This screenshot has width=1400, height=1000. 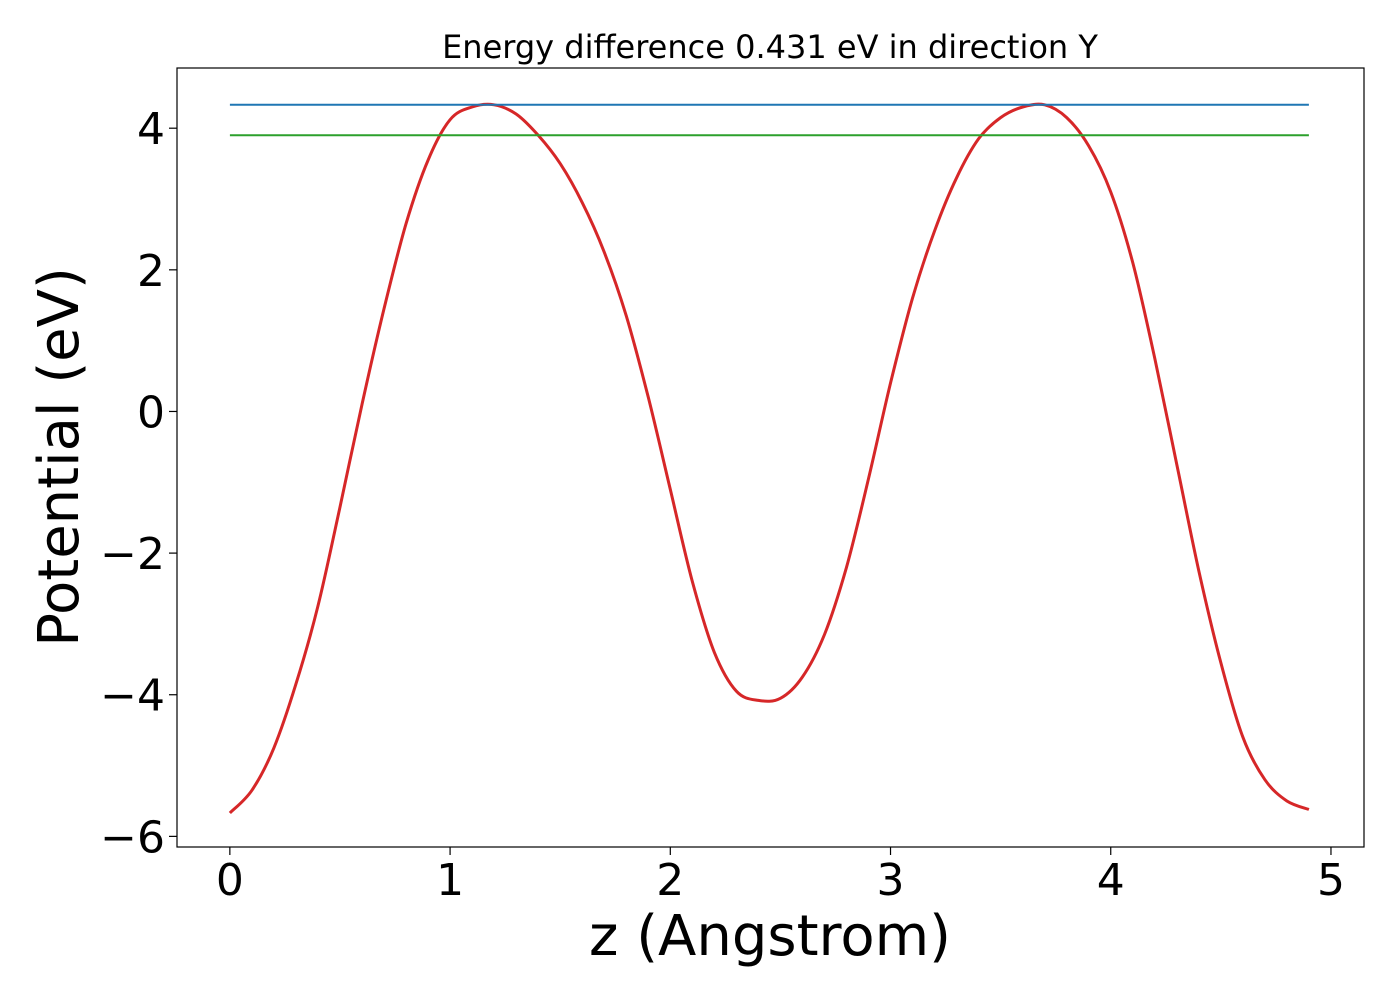 I want to click on y-tick-label: 0, so click(x=151, y=412).